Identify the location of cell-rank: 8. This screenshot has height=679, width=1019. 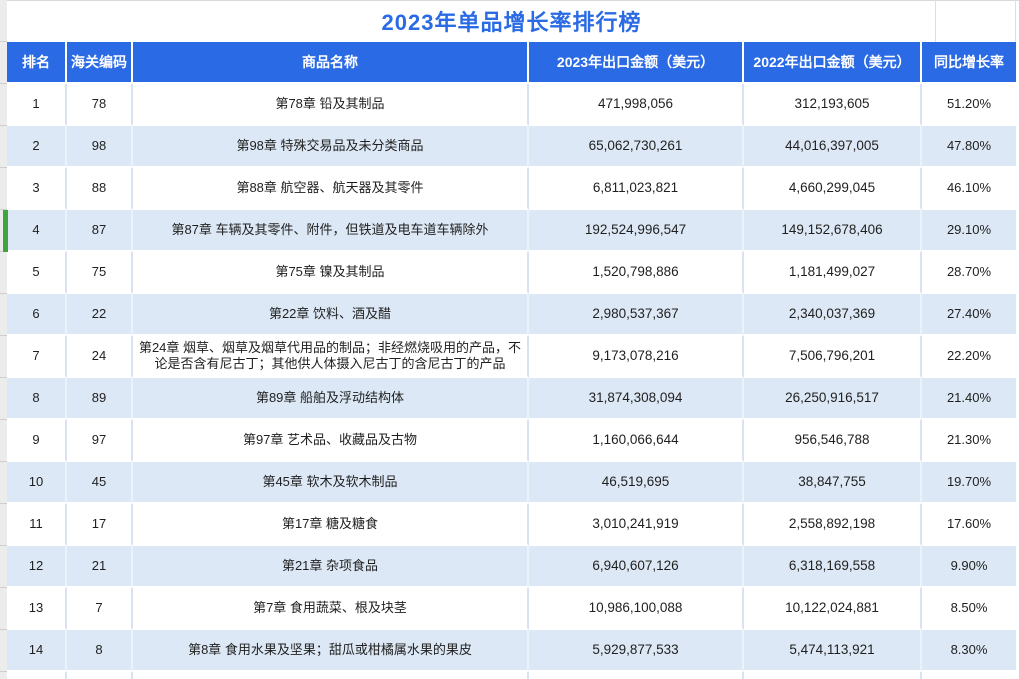
(37, 399).